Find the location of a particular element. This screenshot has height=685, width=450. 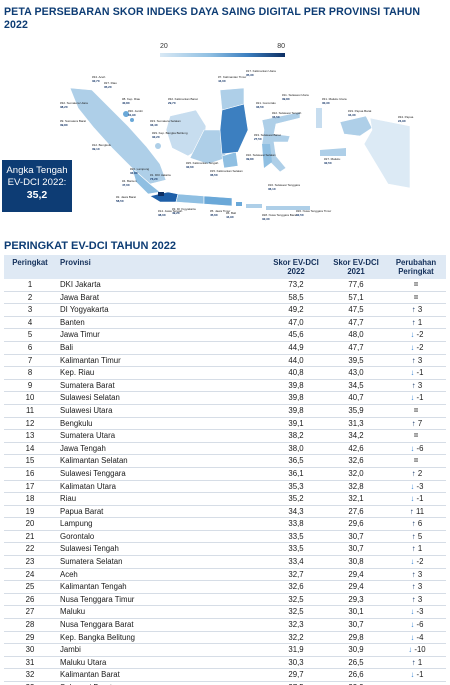

score-2022-cell: 27,5 is located at coordinates (296, 683).